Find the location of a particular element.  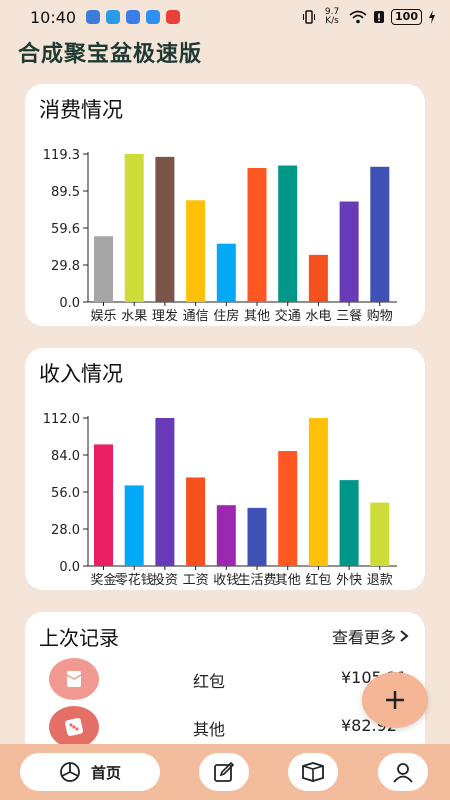

x-tick-label: 红包 is located at coordinates (318, 580).